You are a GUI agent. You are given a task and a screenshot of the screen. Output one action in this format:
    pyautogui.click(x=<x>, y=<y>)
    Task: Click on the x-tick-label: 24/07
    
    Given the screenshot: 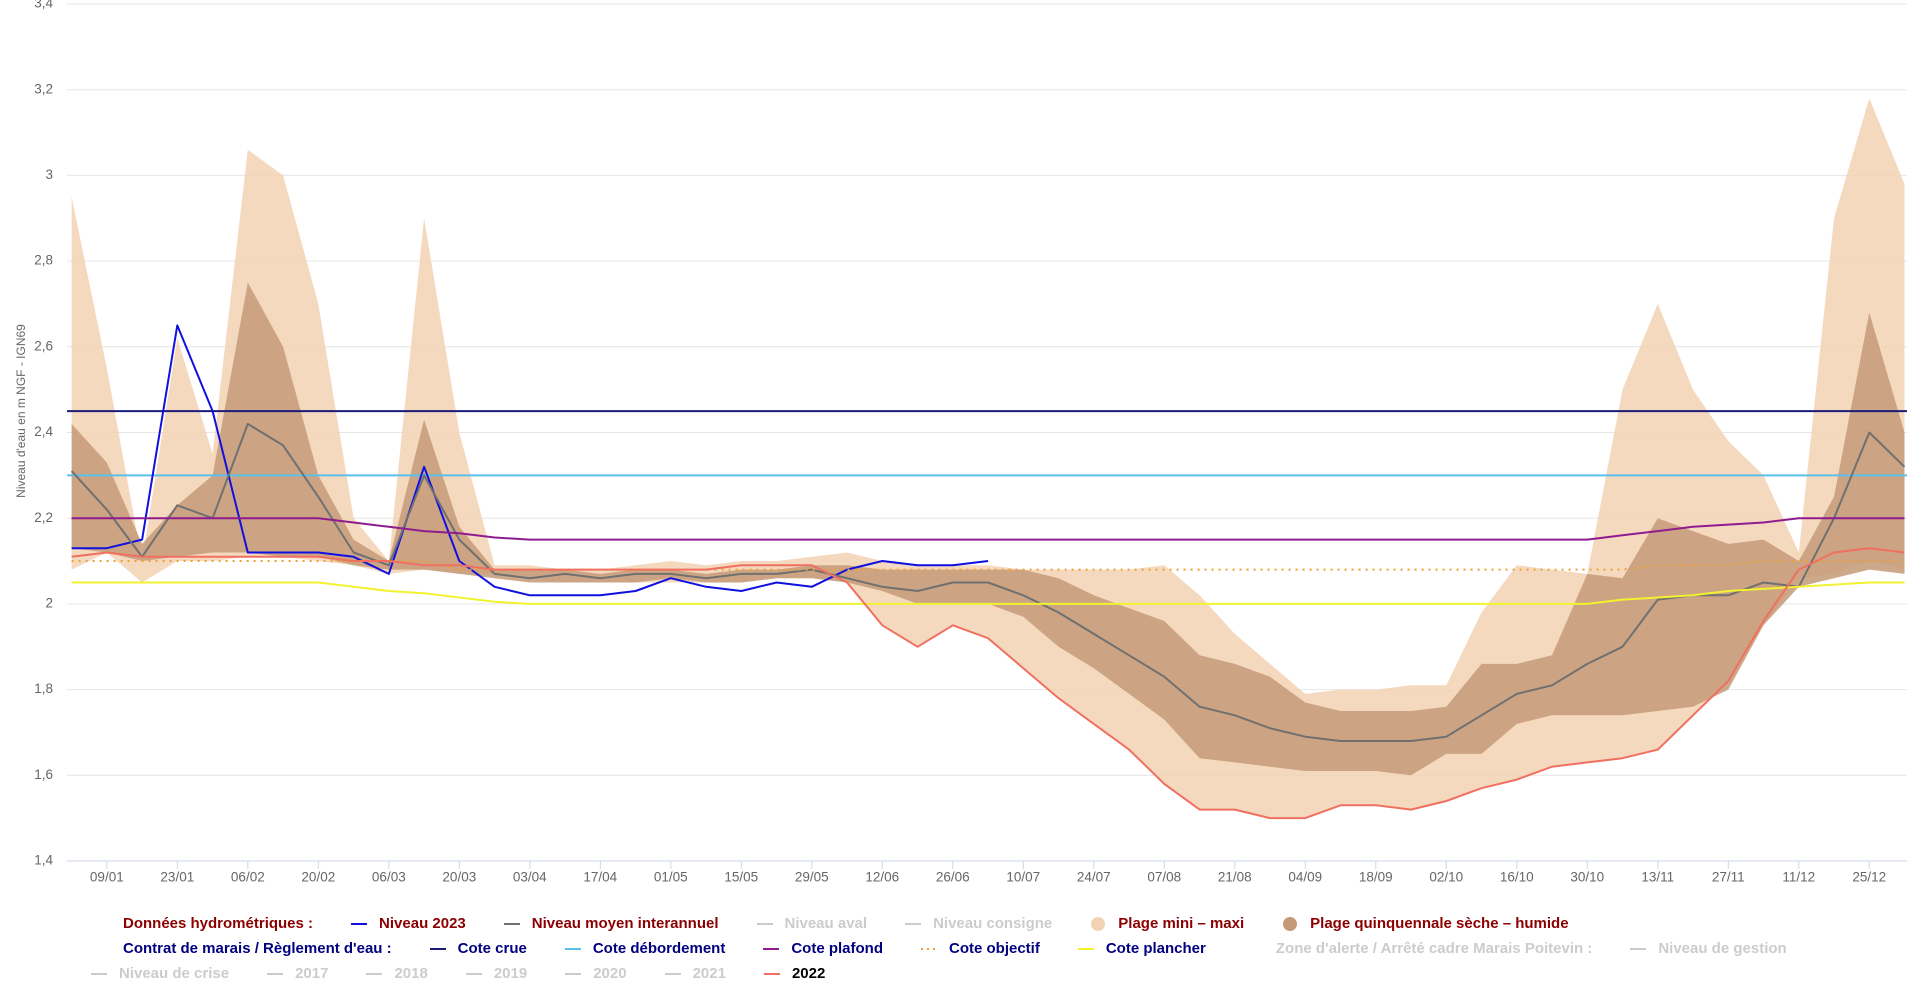 What is the action you would take?
    pyautogui.click(x=1094, y=877)
    